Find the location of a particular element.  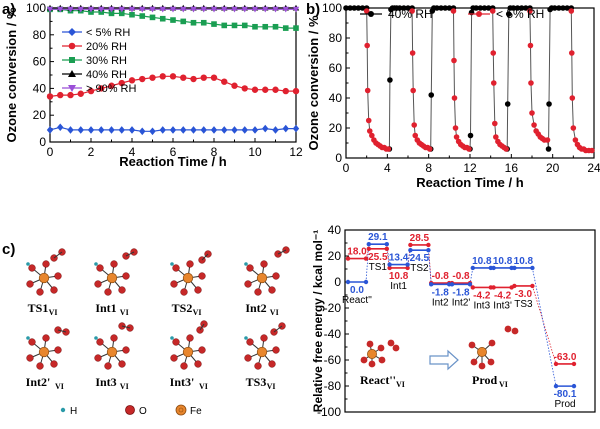

energy-value-red: -4.2 is located at coordinates (482, 295).